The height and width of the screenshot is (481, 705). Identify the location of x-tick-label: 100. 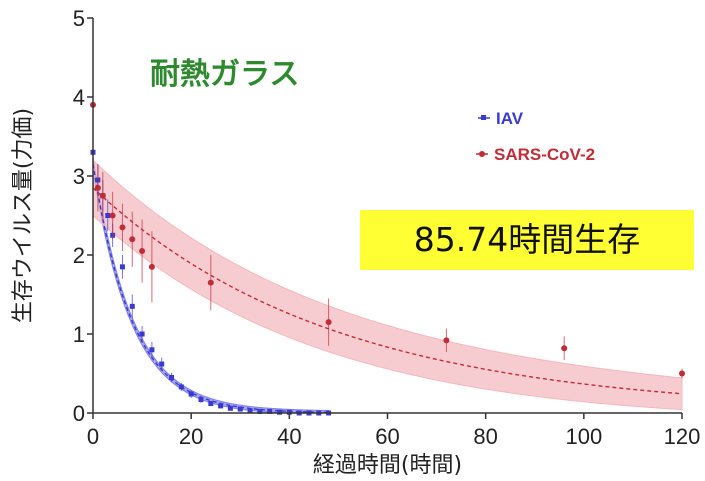
(583, 436).